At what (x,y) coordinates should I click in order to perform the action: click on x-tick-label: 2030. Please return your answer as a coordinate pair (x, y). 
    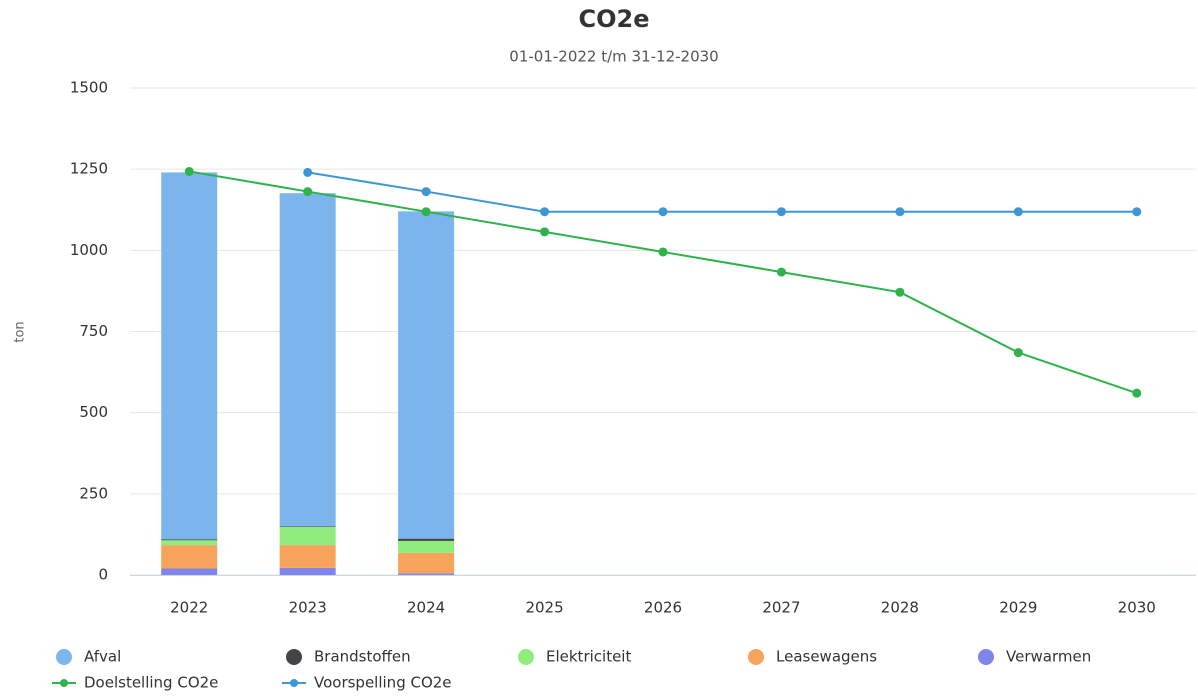
    Looking at the image, I should click on (1137, 608).